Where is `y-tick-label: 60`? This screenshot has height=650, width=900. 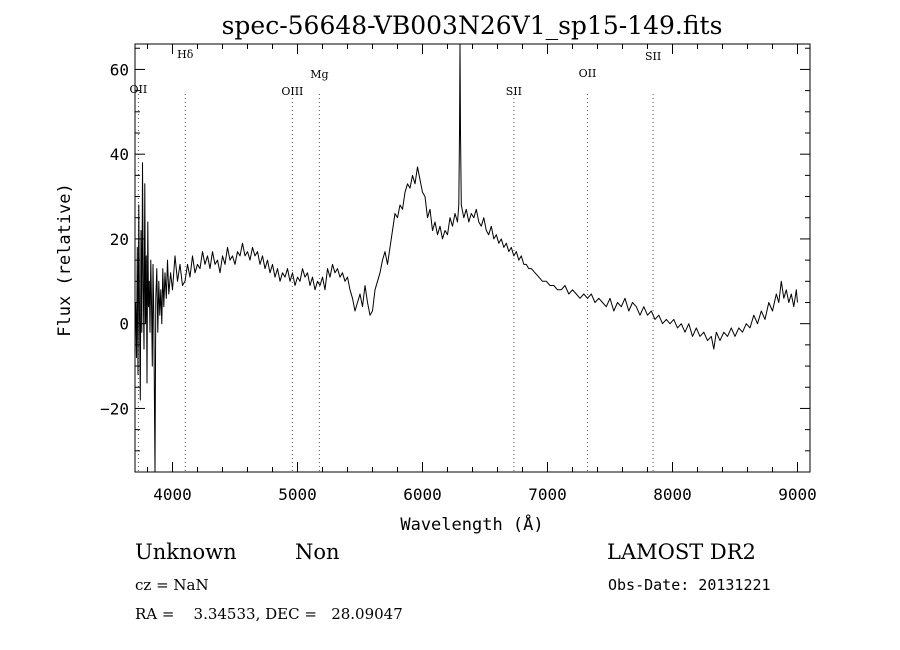
y-tick-label: 60 is located at coordinates (119, 69).